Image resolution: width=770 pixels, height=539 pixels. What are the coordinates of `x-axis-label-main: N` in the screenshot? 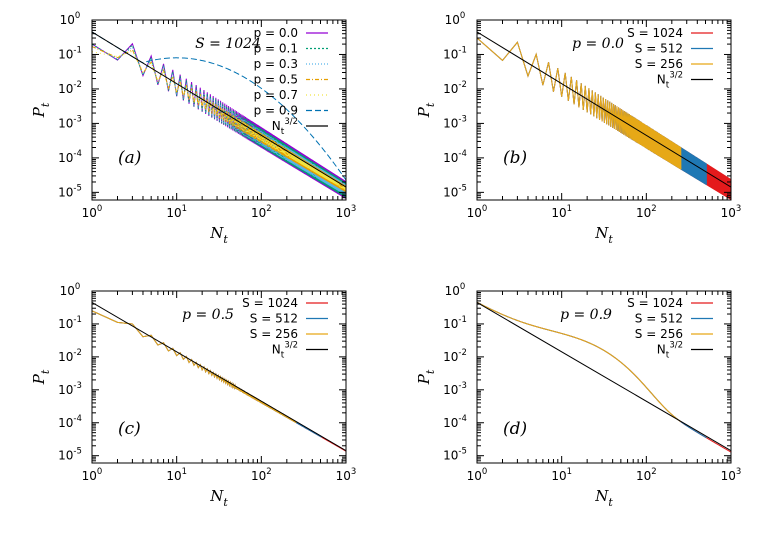 It's located at (601, 233).